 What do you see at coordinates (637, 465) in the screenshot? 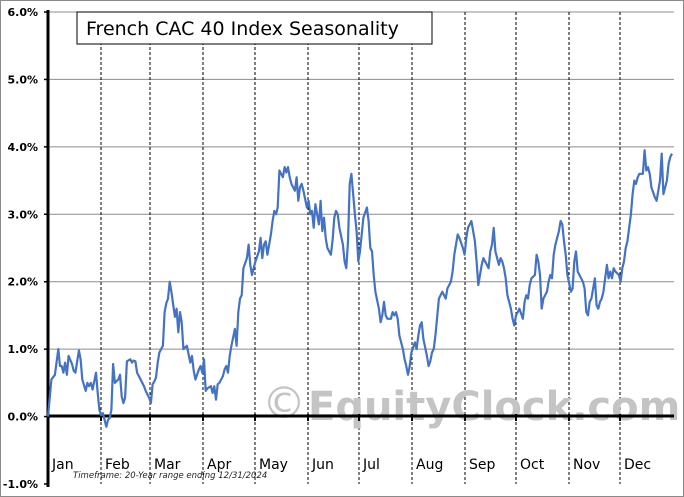
I see `month-label-dec: Dec` at bounding box center [637, 465].